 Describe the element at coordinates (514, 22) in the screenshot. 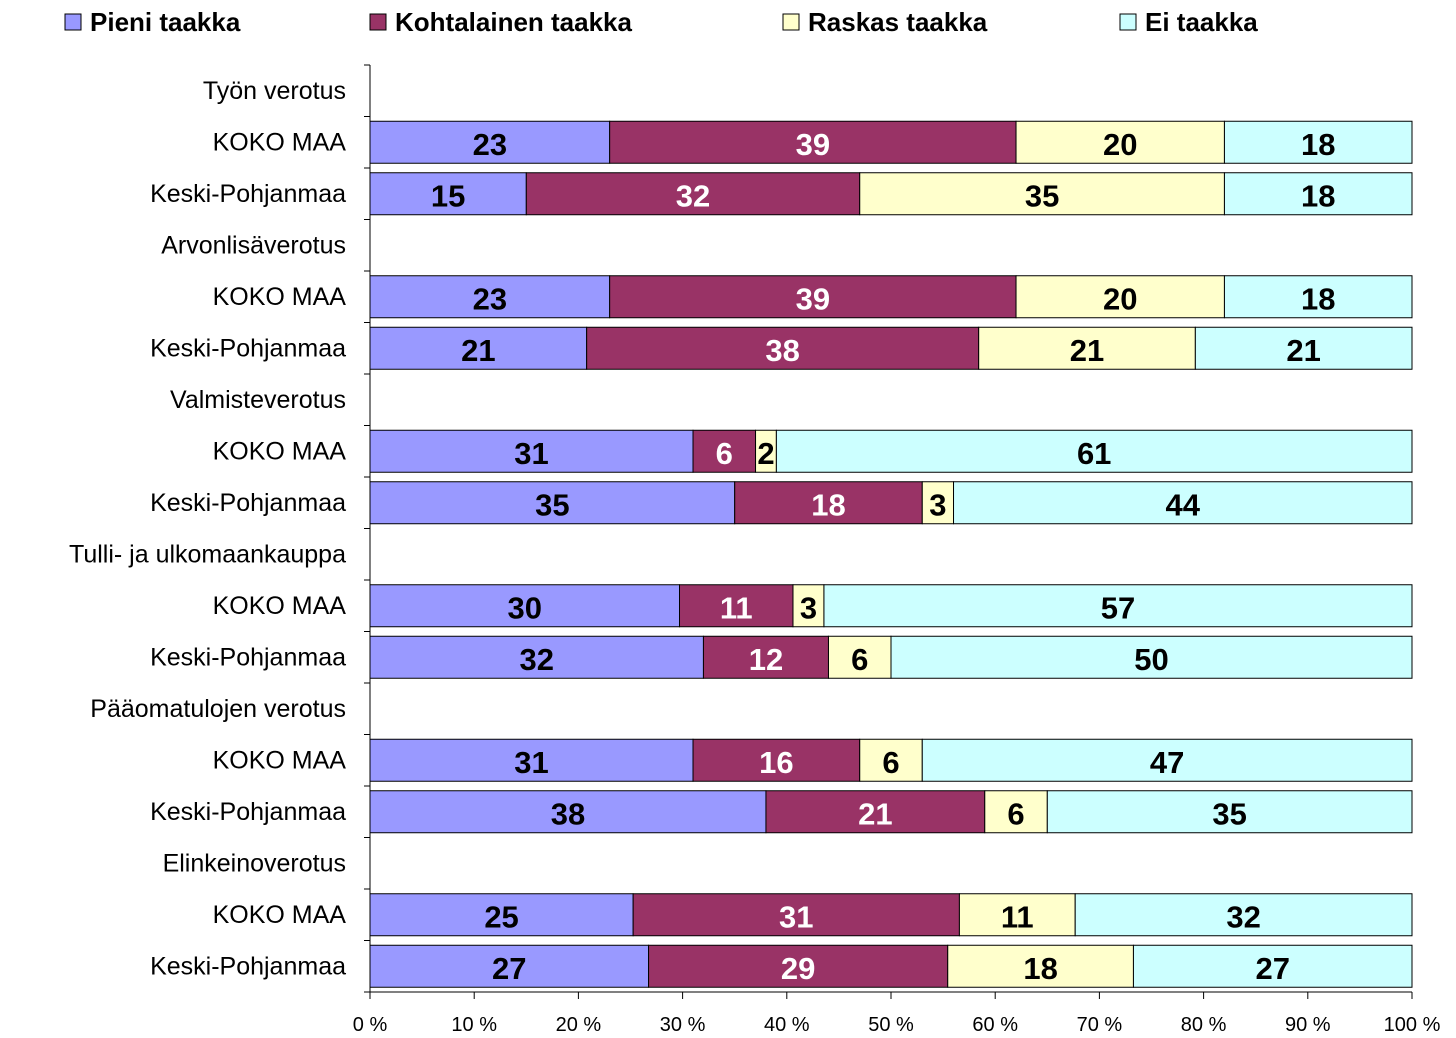

I see `legend-label: Kohtalainen taakka` at that location.